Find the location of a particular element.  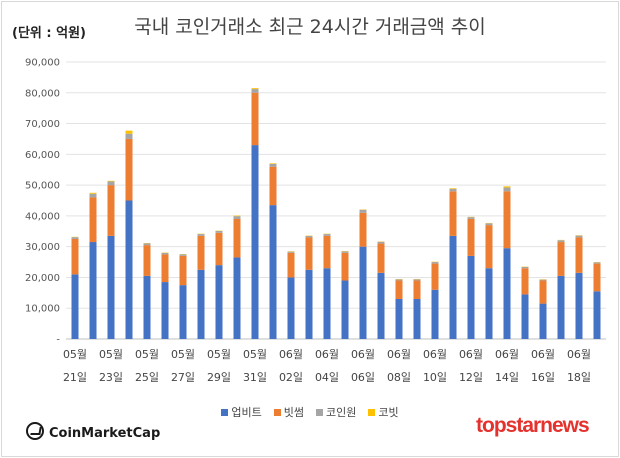

legend-item: 빗썸 is located at coordinates (288, 412).